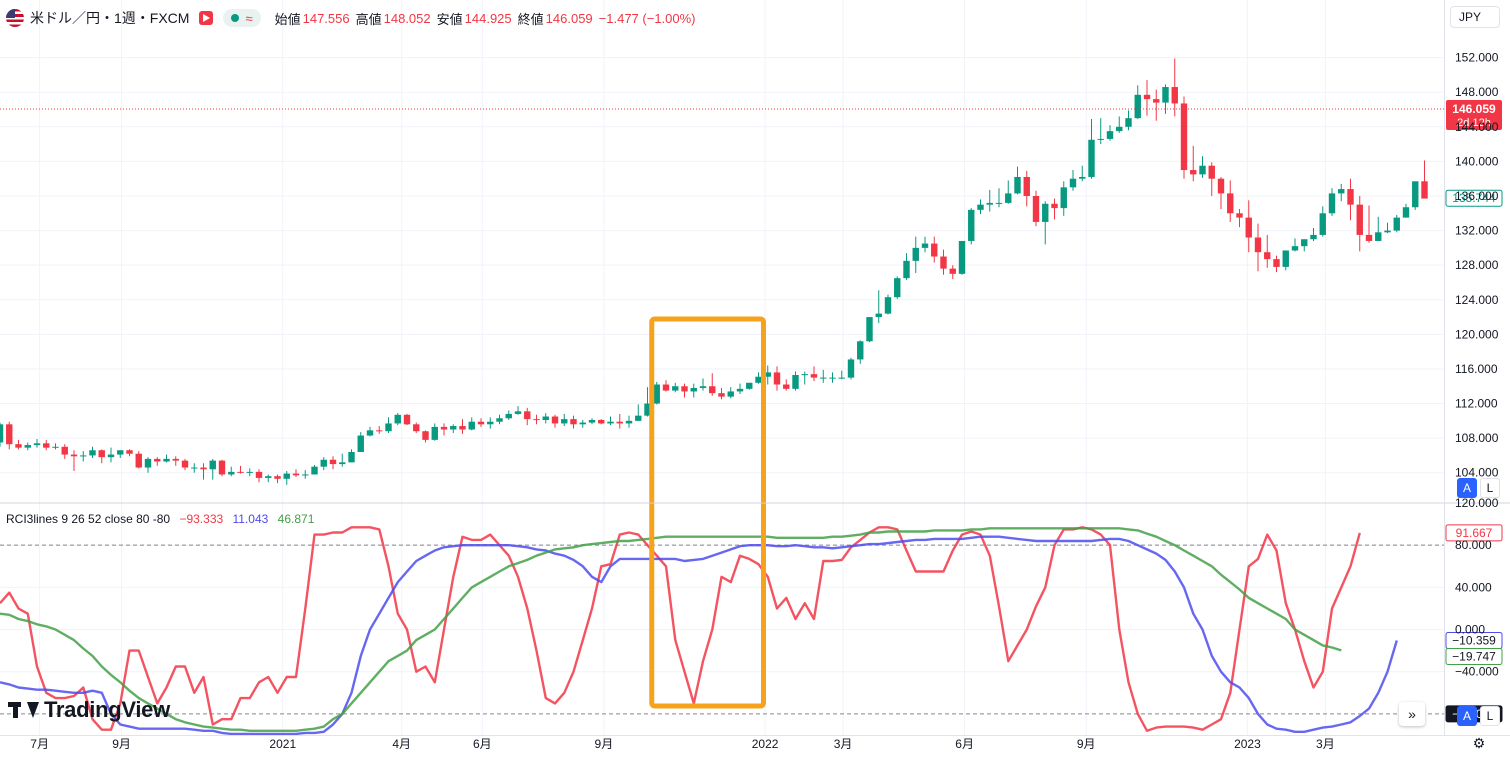 This screenshot has height=759, width=1510. I want to click on rci-log-scale-button: L, so click(1490, 716).